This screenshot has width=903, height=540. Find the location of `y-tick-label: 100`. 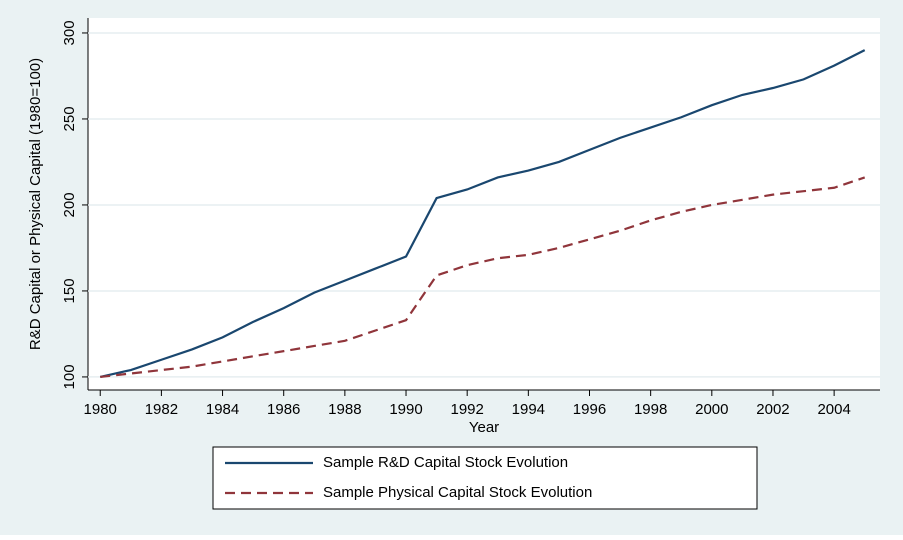

y-tick-label: 100 is located at coordinates (69, 376).